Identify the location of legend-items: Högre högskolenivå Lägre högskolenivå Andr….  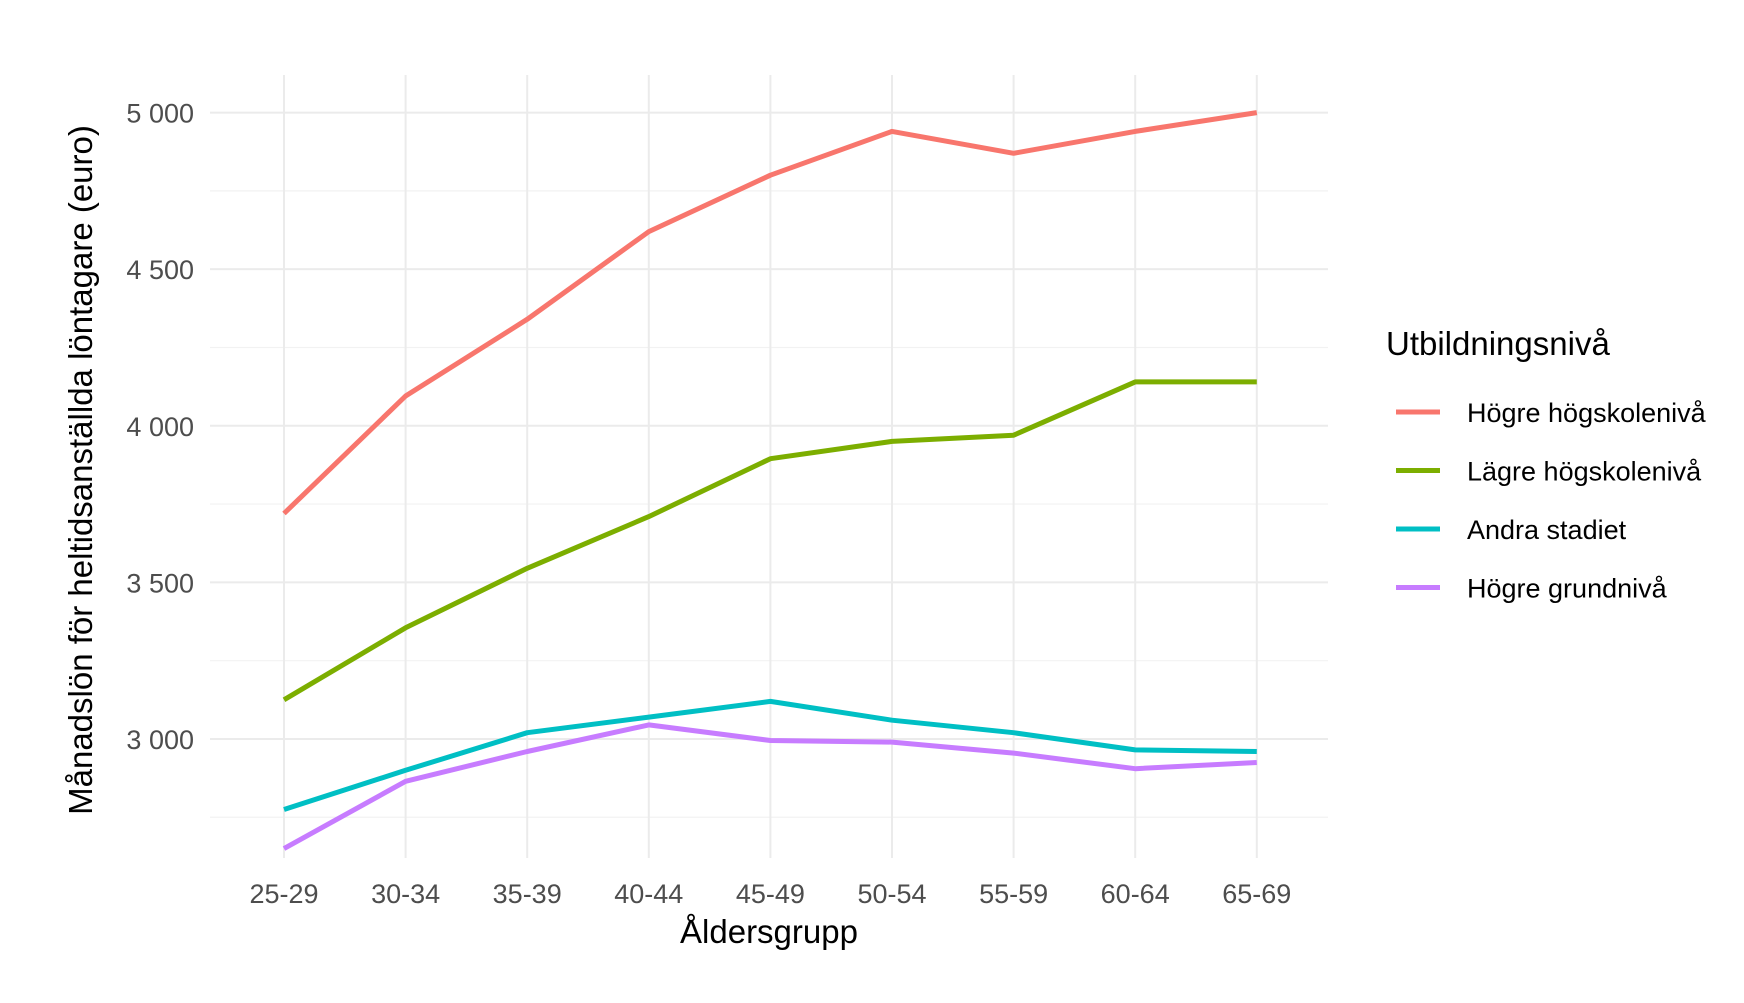
(1551, 501).